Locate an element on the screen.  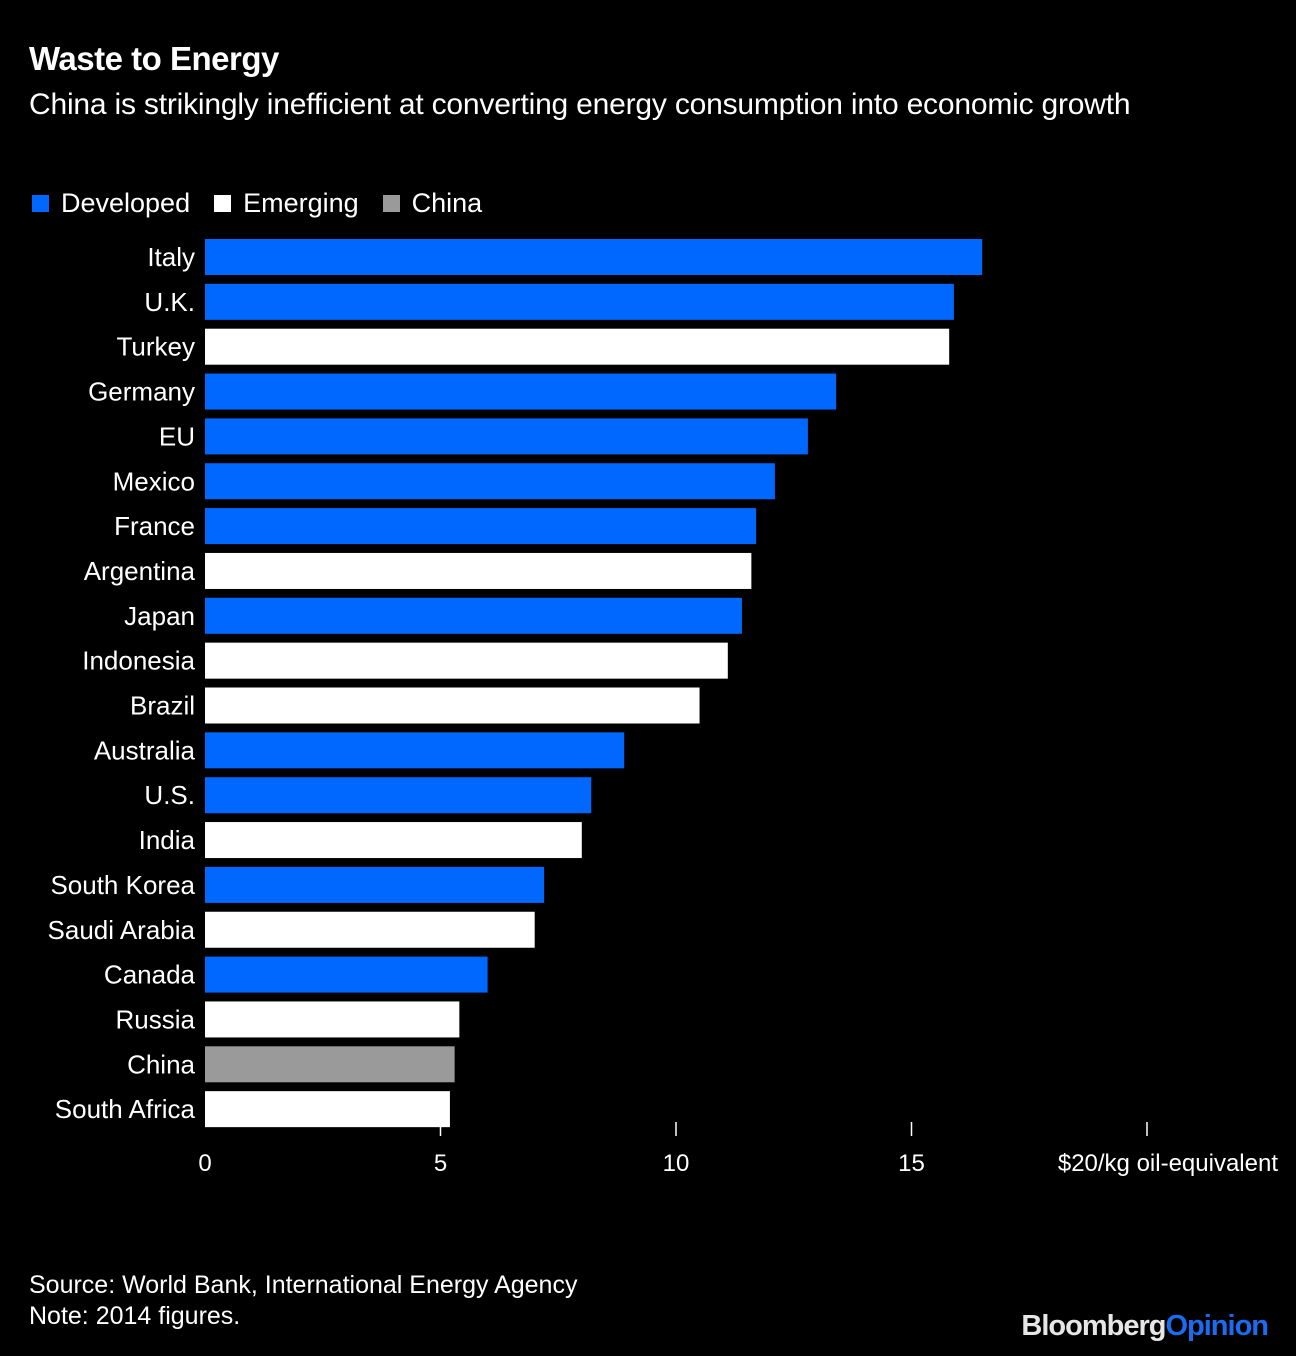
bar-canada is located at coordinates (346, 974).